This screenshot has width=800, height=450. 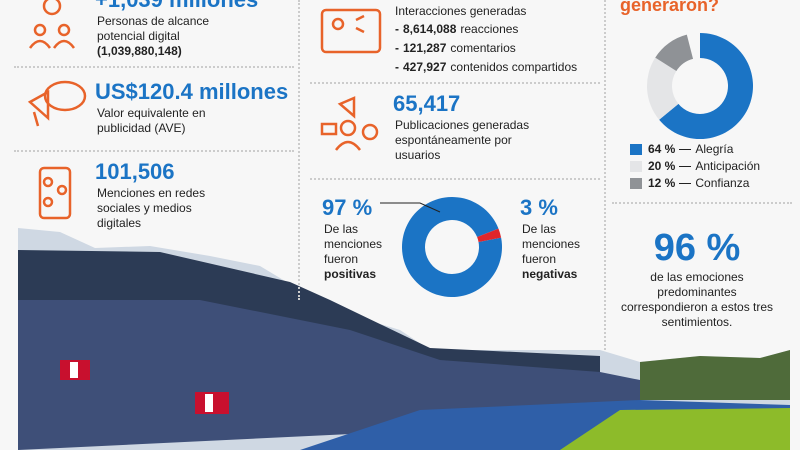 What do you see at coordinates (728, 166) in the screenshot?
I see `legend-label: Anticipación` at bounding box center [728, 166].